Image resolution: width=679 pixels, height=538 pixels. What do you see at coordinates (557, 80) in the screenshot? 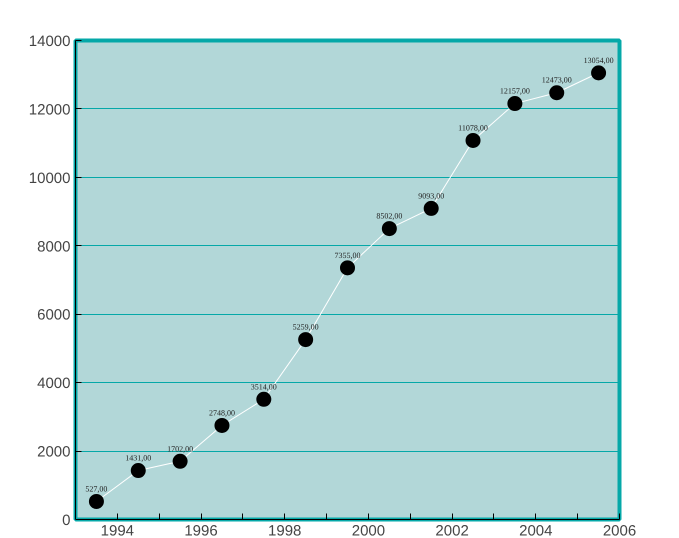
I see `data-label: 12473,00` at bounding box center [557, 80].